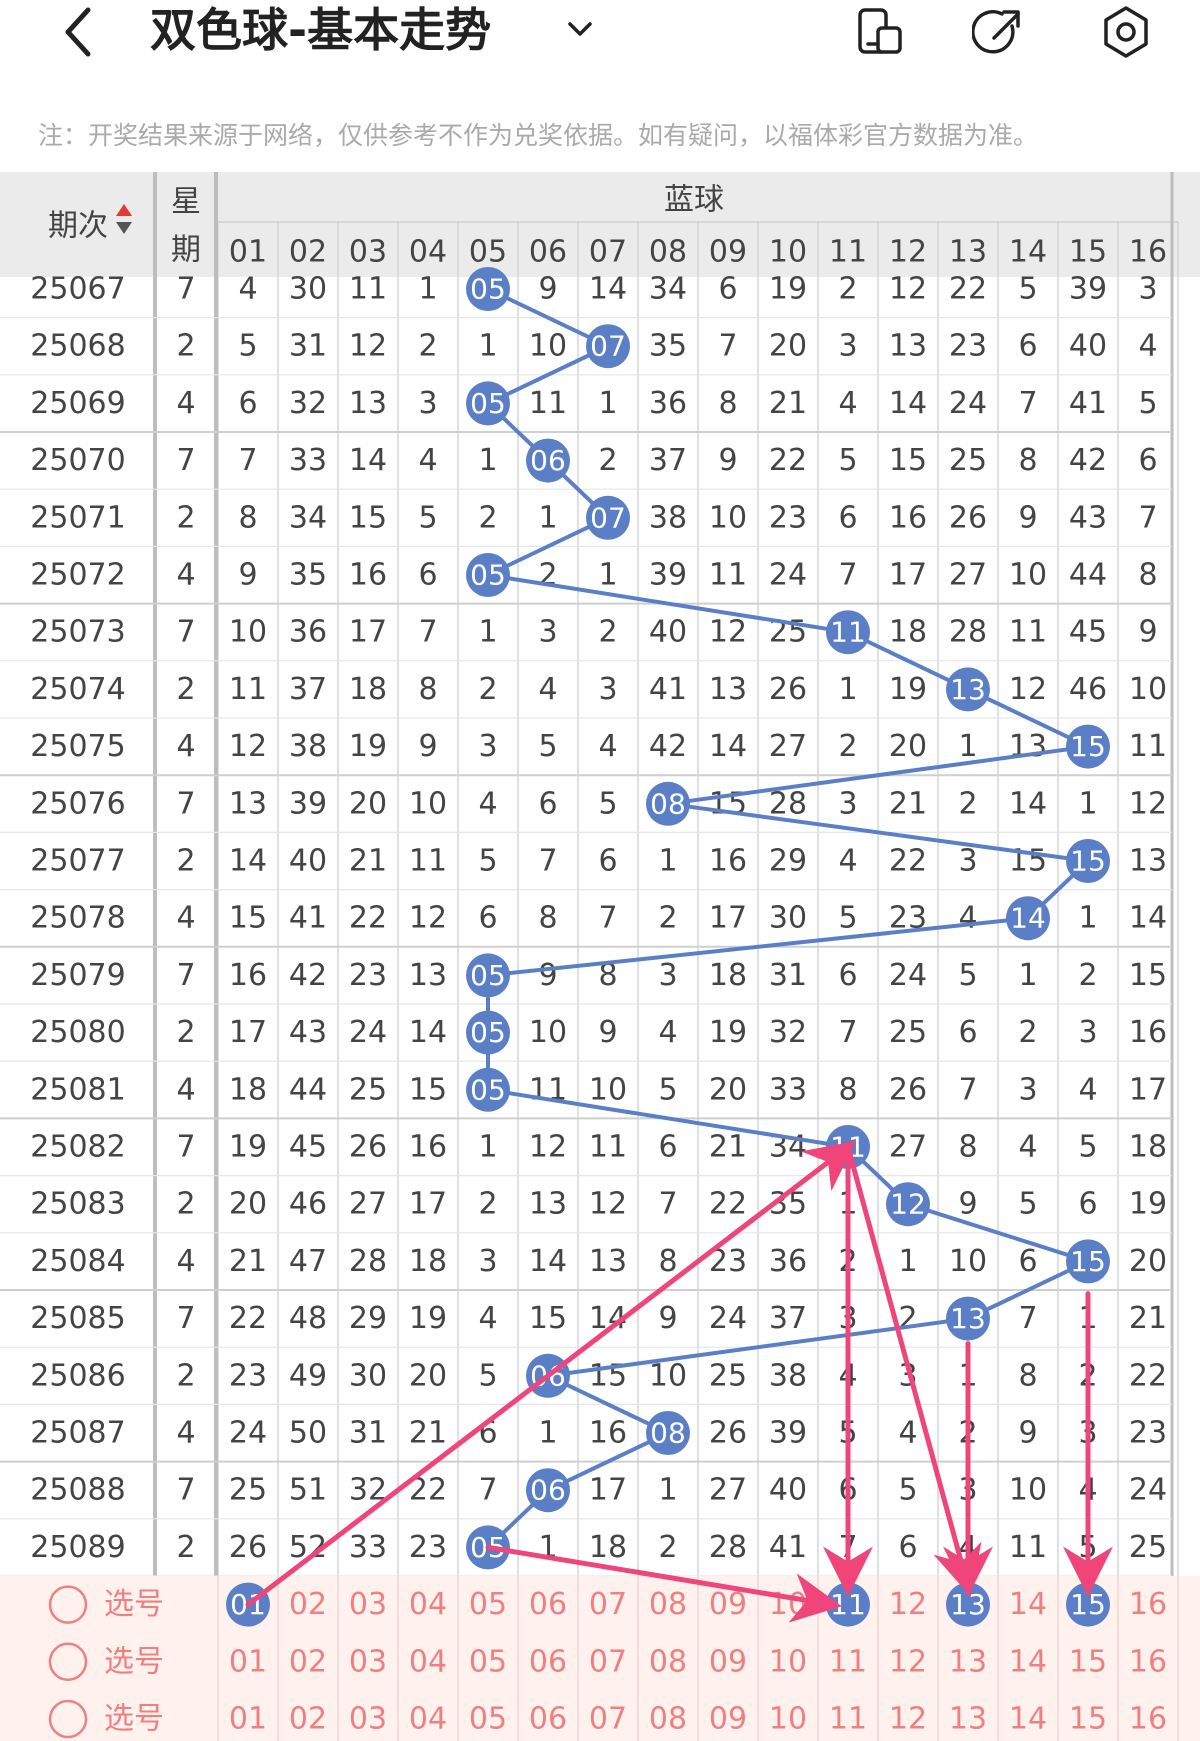 The width and height of the screenshot is (1200, 1741). Describe the element at coordinates (607, 861) in the screenshot. I see `miss-count-cell: 6` at that location.